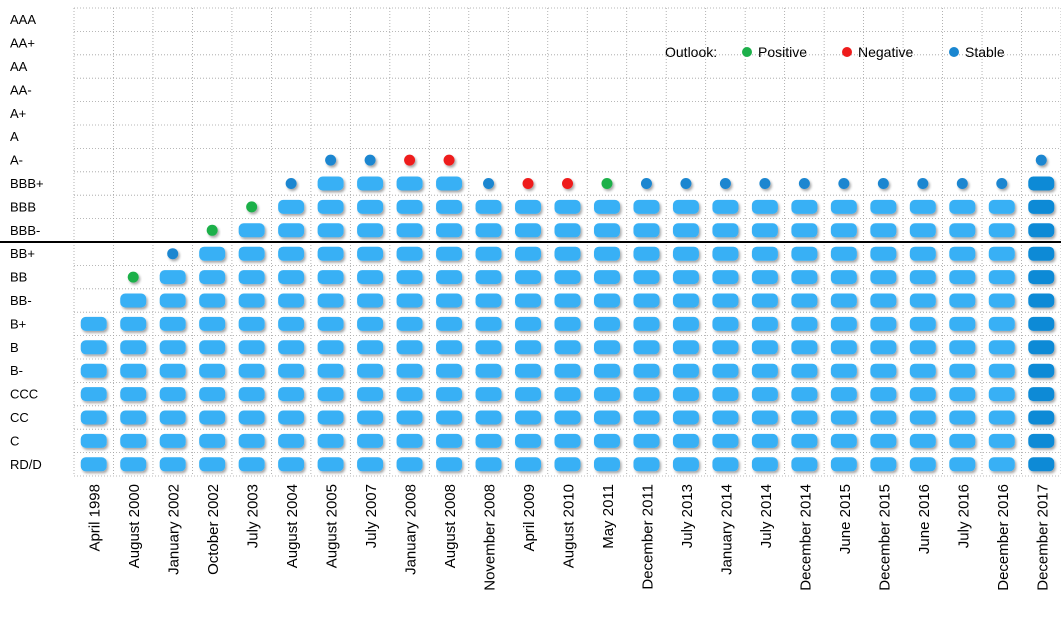 This screenshot has width=1061, height=629. What do you see at coordinates (963, 516) in the screenshot?
I see `x-tick-label: July 2016` at bounding box center [963, 516].